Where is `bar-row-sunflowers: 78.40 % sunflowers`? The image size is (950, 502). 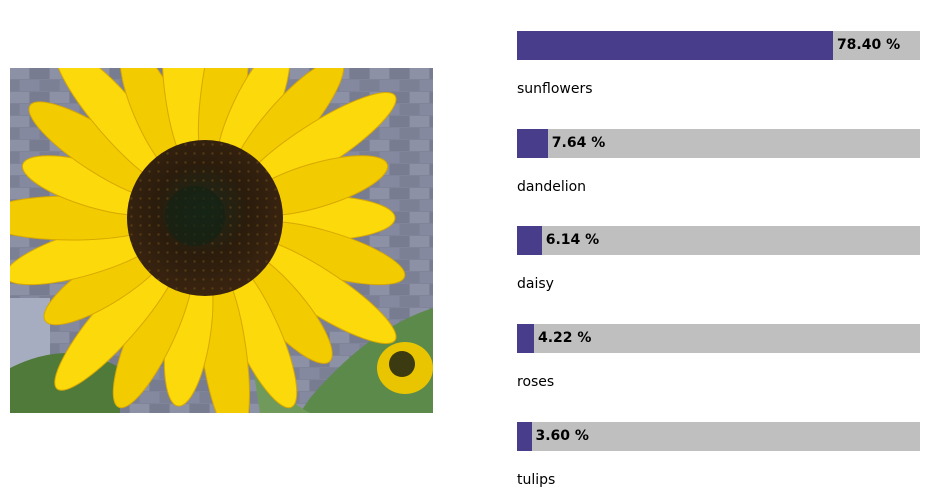
bar-row-sunflowers: 78.40 % sunflowers is located at coordinates (718, 71).